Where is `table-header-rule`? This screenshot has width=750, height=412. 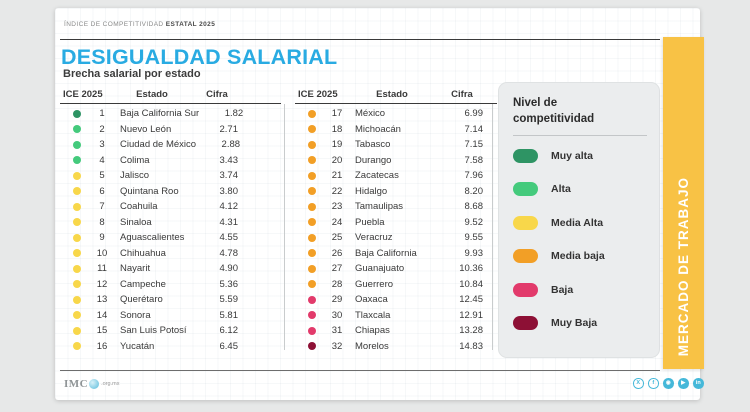
table-header-rule is located at coordinates (396, 103).